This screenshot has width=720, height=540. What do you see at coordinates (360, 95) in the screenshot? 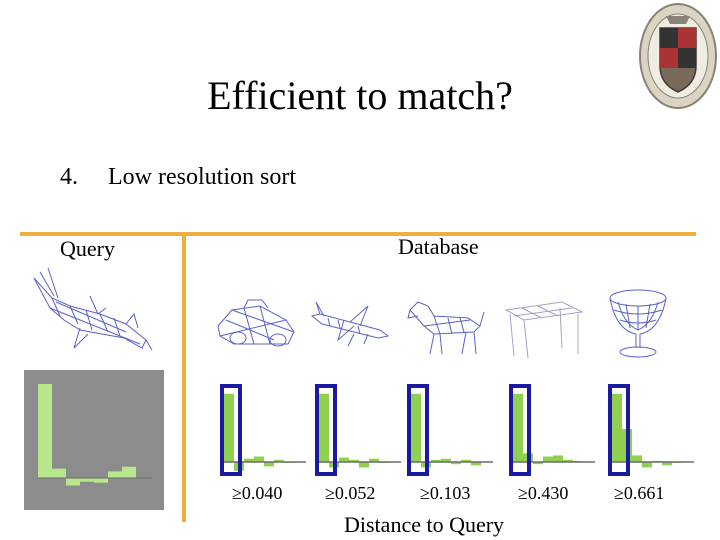
I see `slide-title: Efficient to match?` at bounding box center [360, 95].